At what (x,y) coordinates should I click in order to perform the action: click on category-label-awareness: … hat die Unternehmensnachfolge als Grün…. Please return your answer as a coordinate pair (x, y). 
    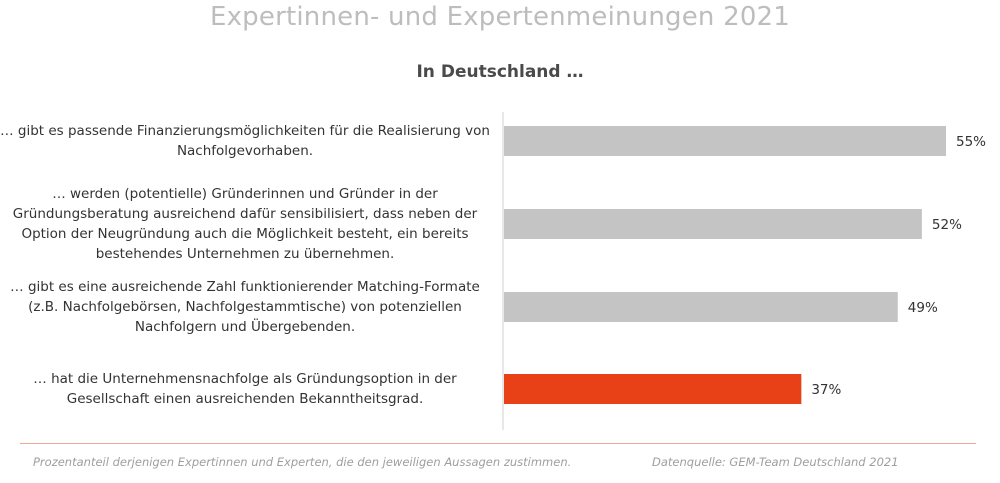
    Looking at the image, I should click on (245, 389).